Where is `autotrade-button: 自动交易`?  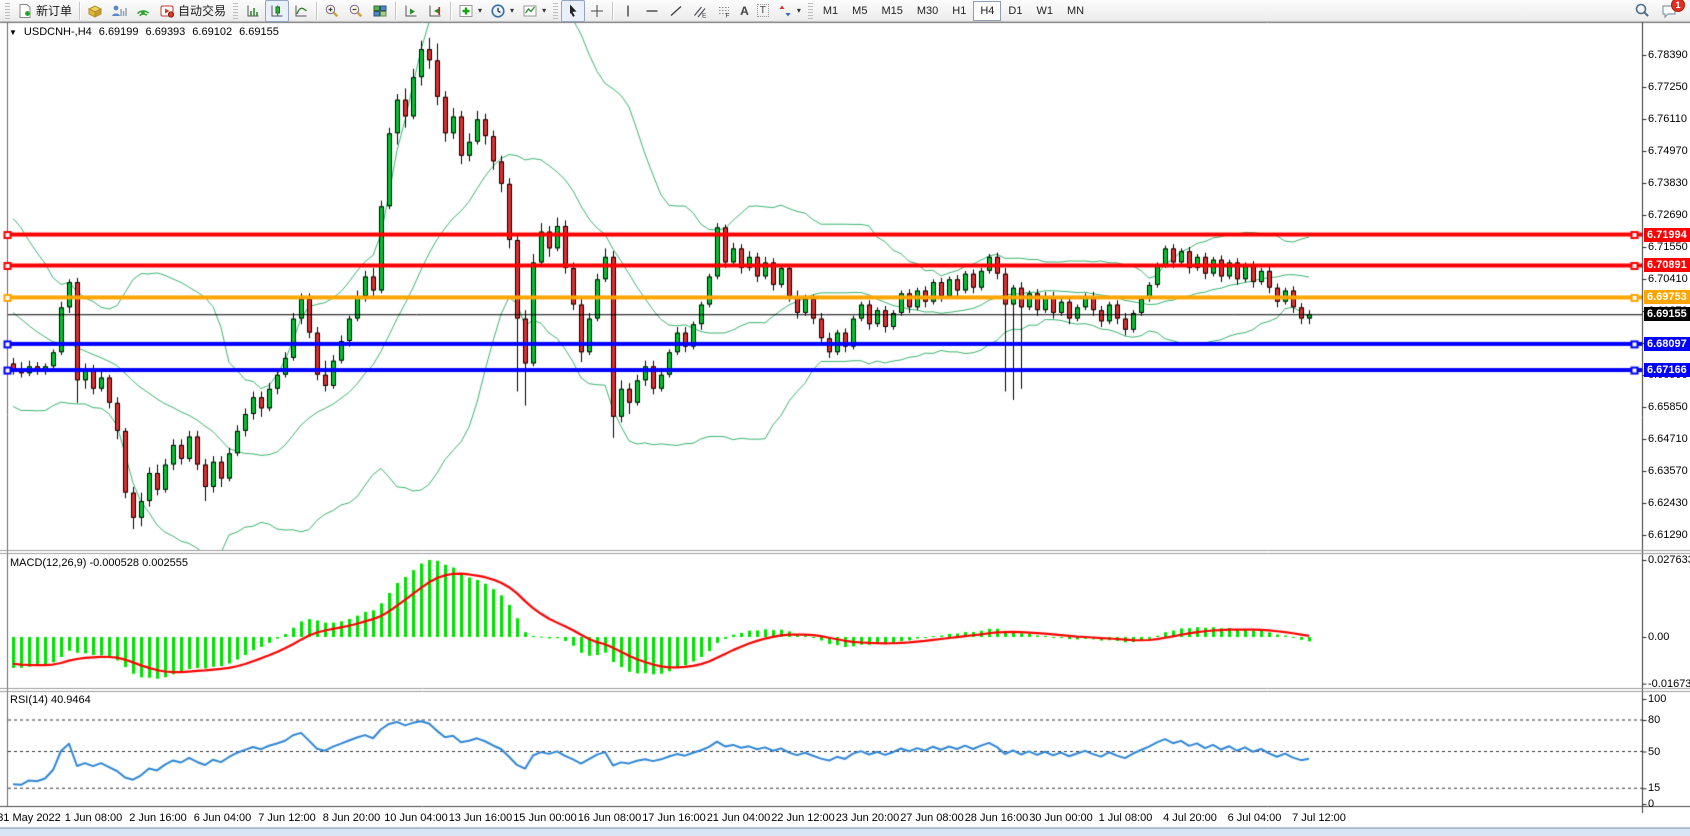 autotrade-button: 自动交易 is located at coordinates (192, 11).